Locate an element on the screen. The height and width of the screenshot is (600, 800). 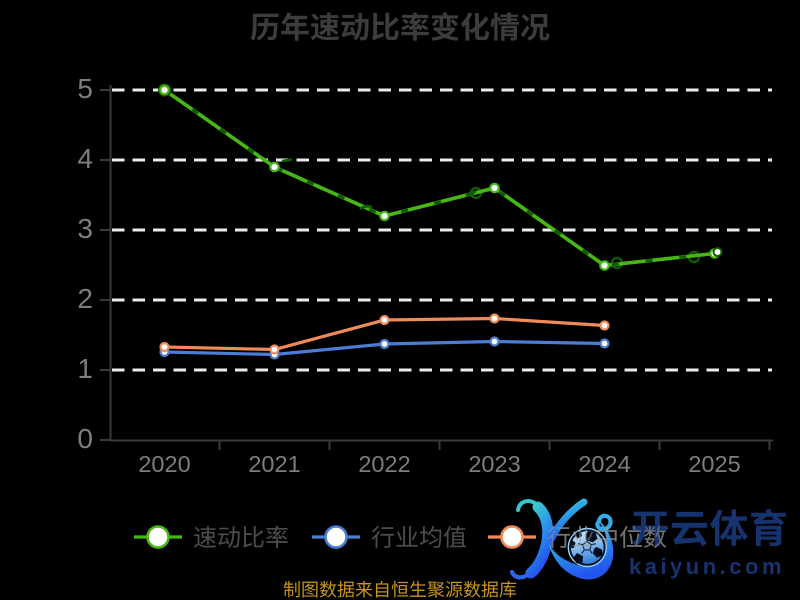
svg-text: 2024 is located at coordinates (604, 464).